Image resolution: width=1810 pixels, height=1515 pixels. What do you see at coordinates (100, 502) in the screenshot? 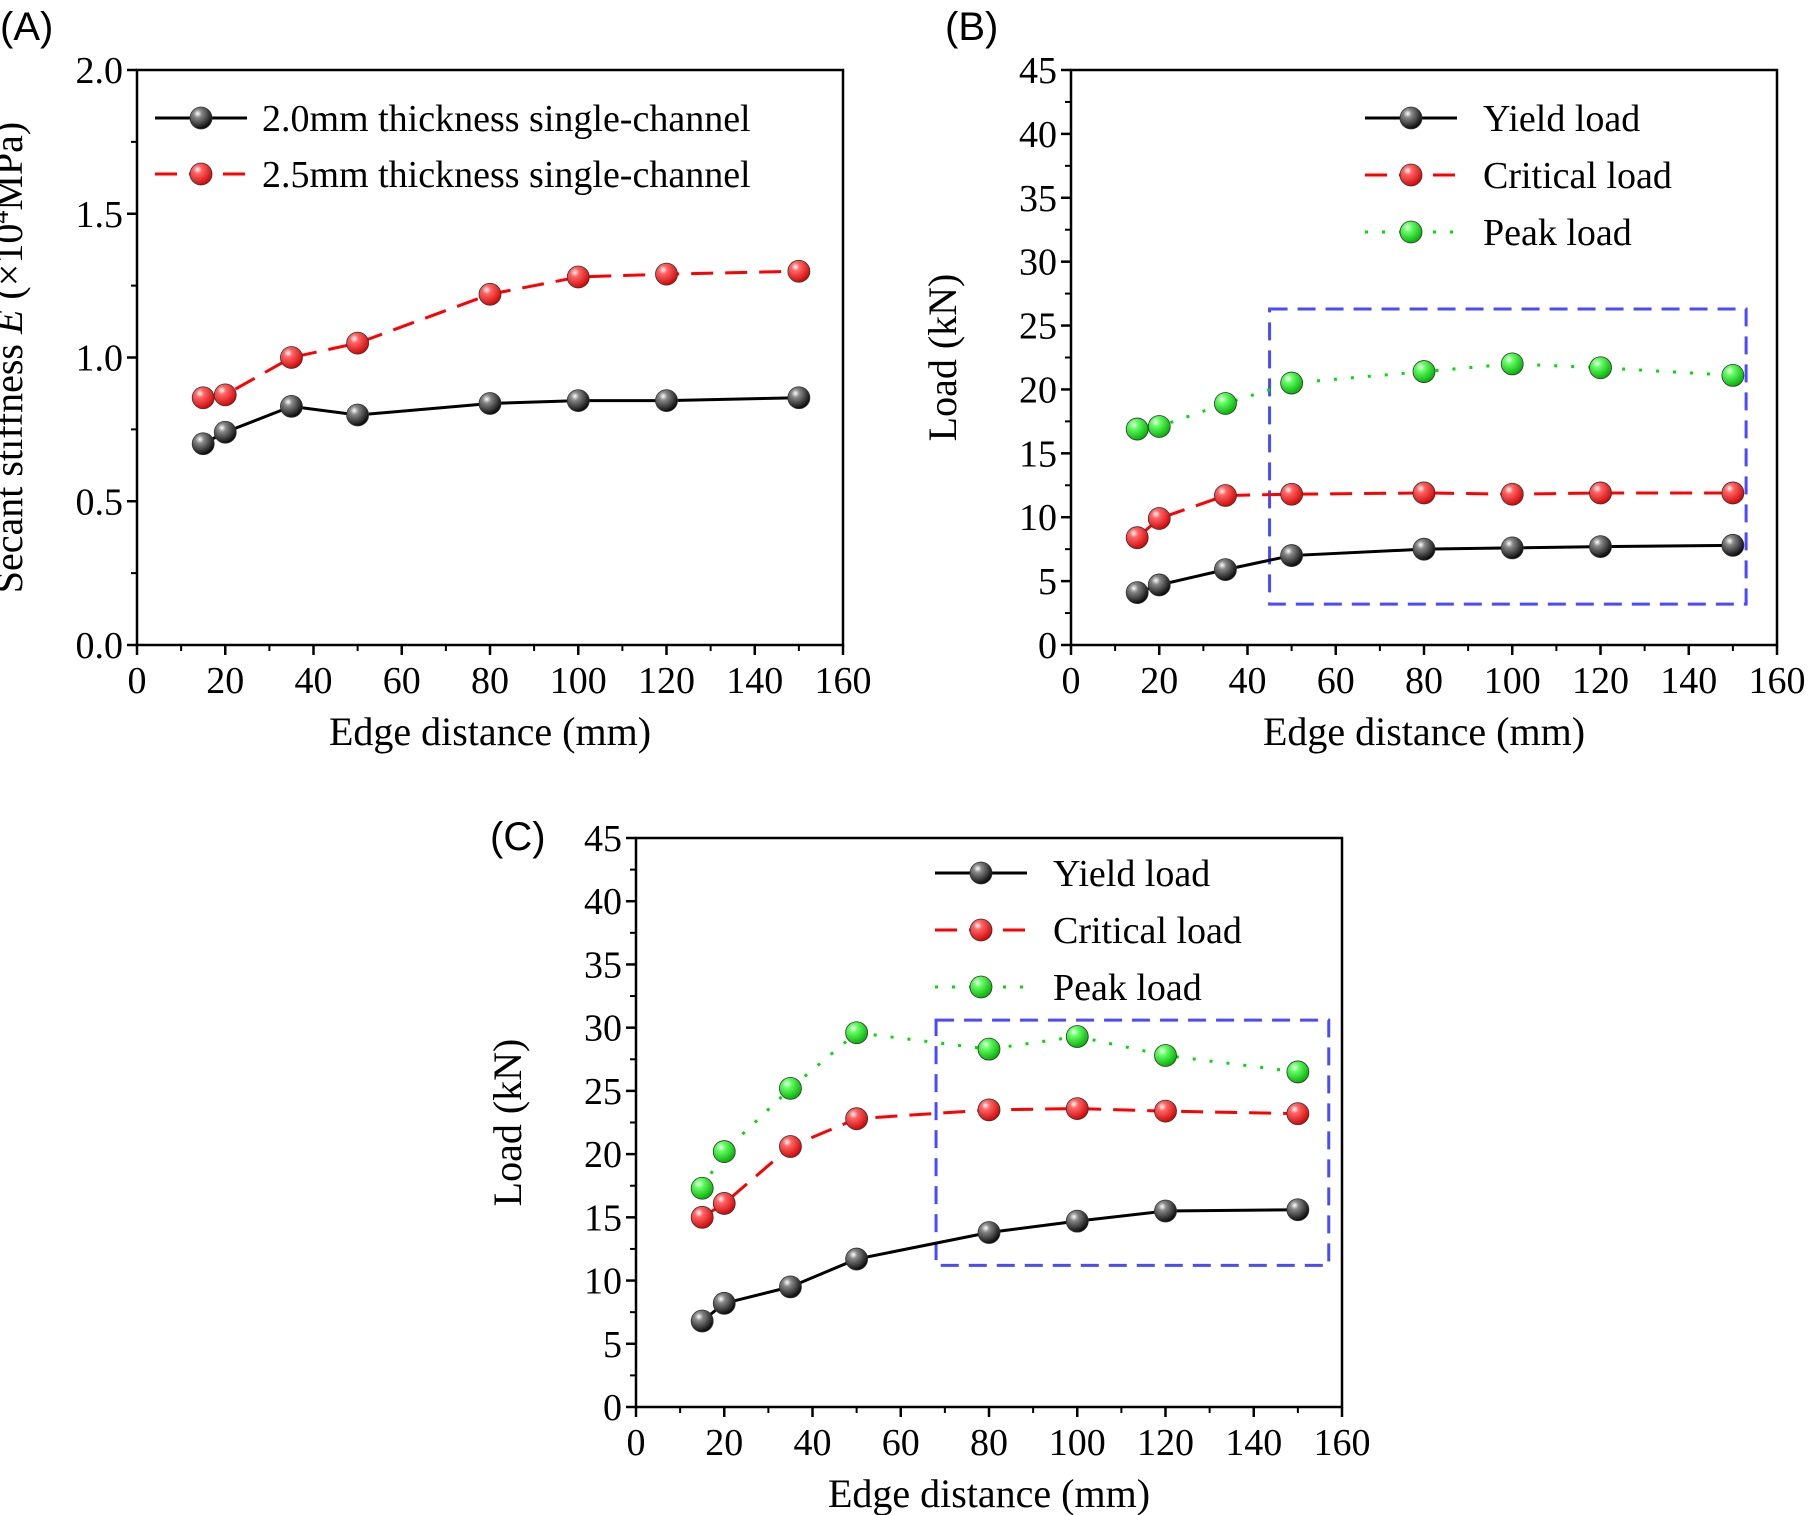
I see `y-tick-label: 0.5` at bounding box center [100, 502].